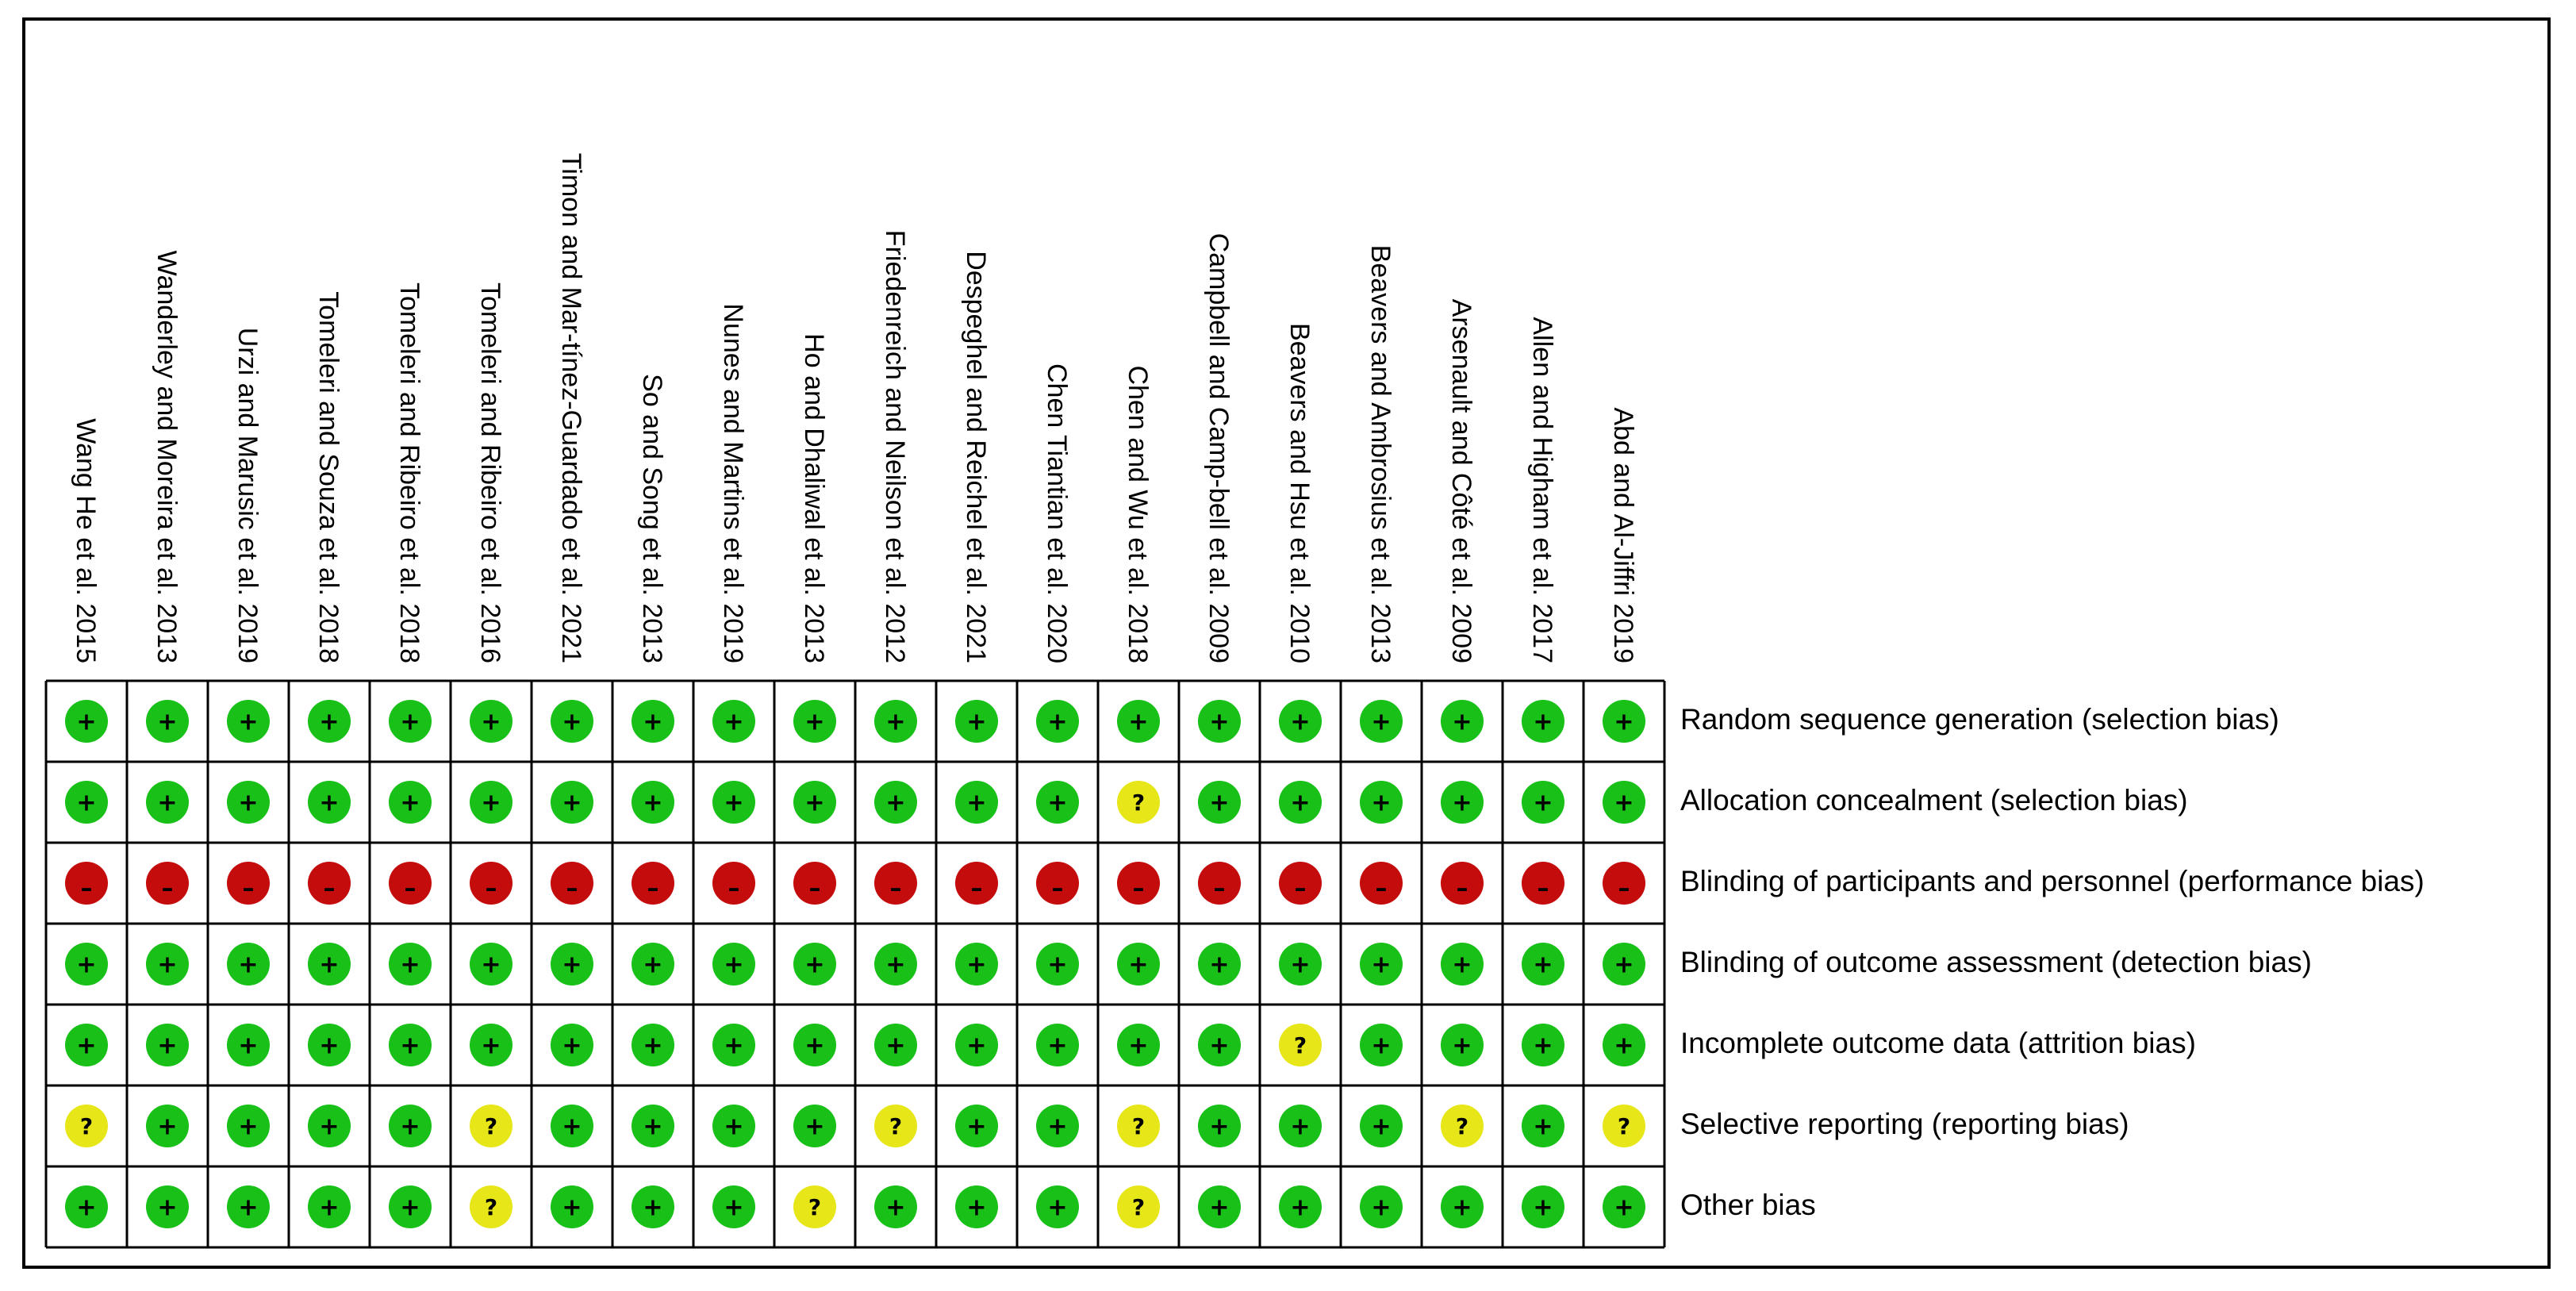 The image size is (2576, 1291). What do you see at coordinates (1299, 493) in the screenshot?
I see `study-label: Beavers and Hsu et al. 2010` at bounding box center [1299, 493].